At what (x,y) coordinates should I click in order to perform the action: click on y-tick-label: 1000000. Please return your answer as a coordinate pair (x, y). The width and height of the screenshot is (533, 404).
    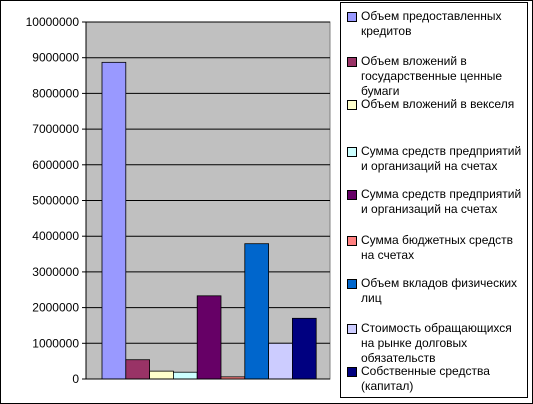
    Looking at the image, I should click on (55, 343).